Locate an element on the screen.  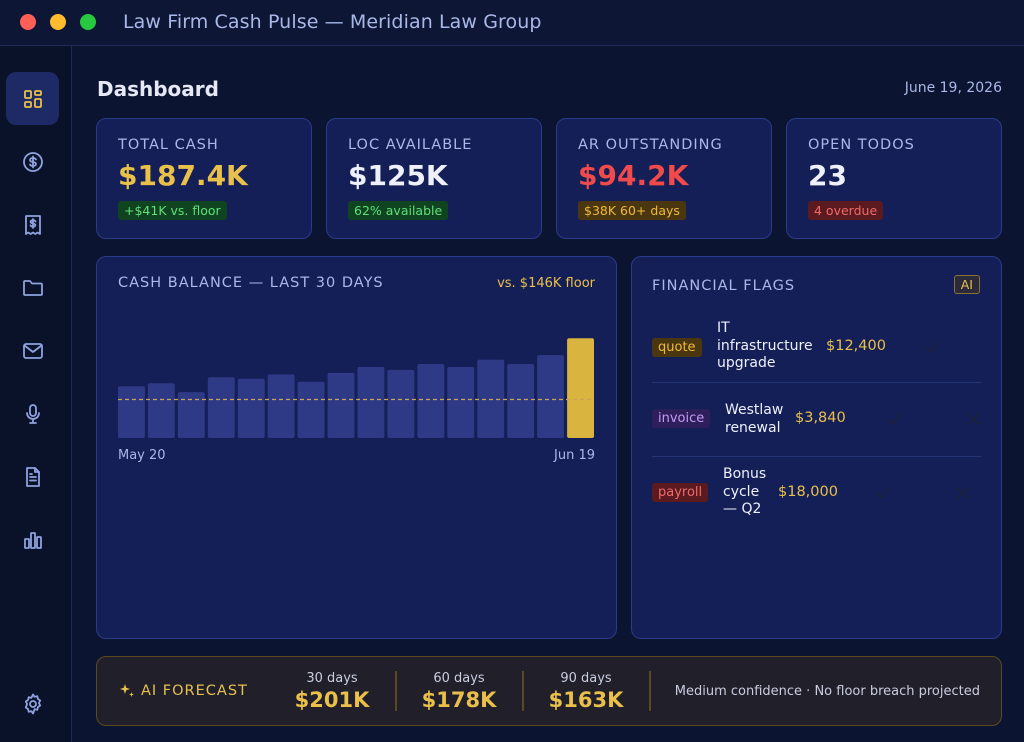
nav-matters is located at coordinates (32, 287).